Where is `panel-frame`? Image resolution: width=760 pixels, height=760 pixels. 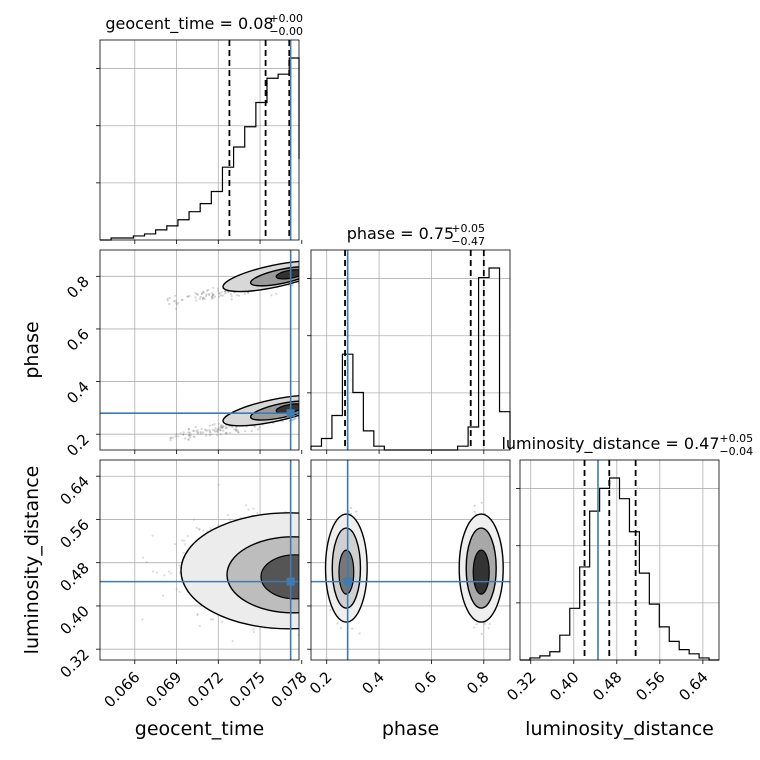
panel-frame is located at coordinates (199, 350).